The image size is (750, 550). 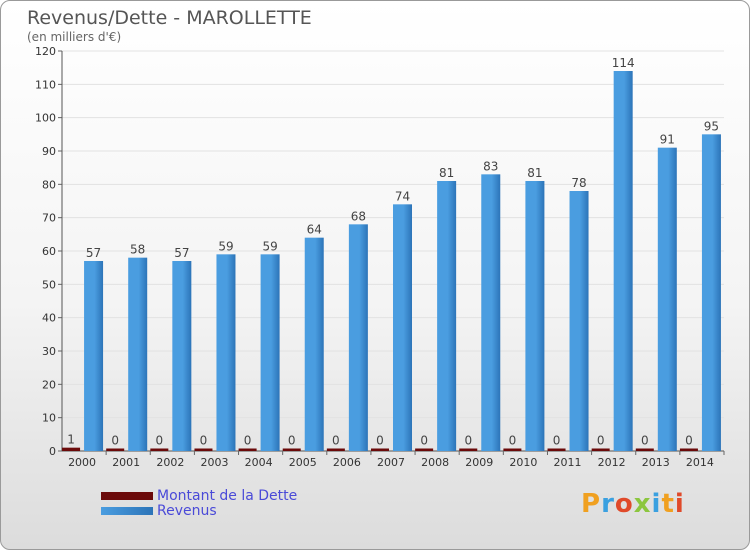 I want to click on logo-letter: t, so click(x=668, y=504).